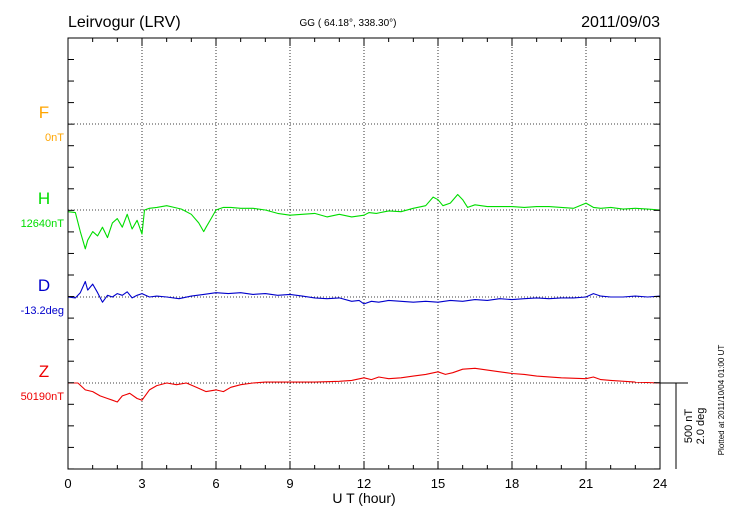  Describe the element at coordinates (44, 112) in the screenshot. I see `component-name-f: F` at that location.